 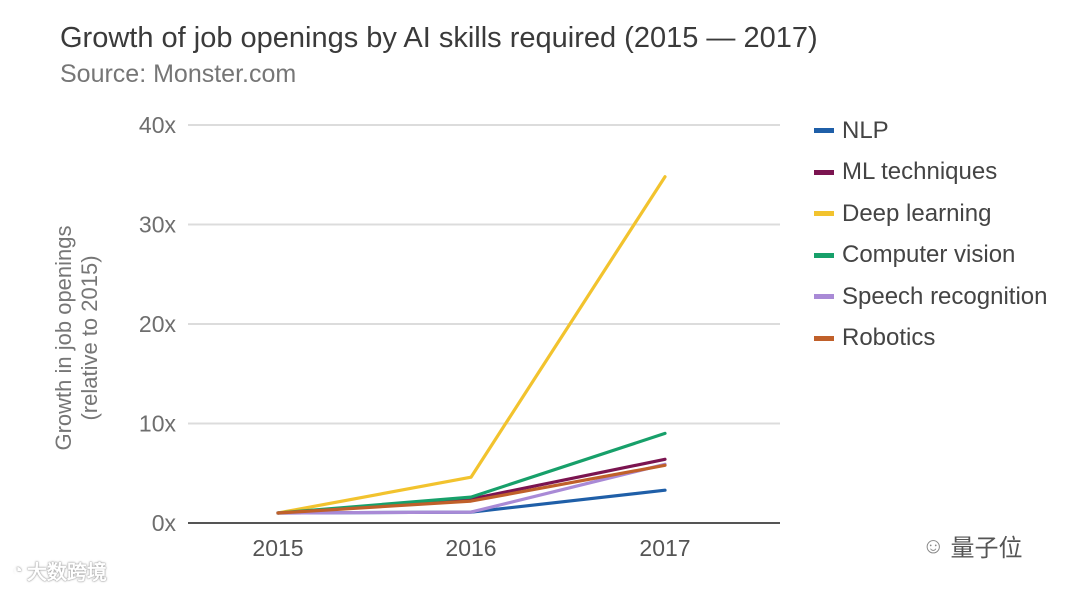 I want to click on y-tick-label: 10x, so click(x=158, y=424).